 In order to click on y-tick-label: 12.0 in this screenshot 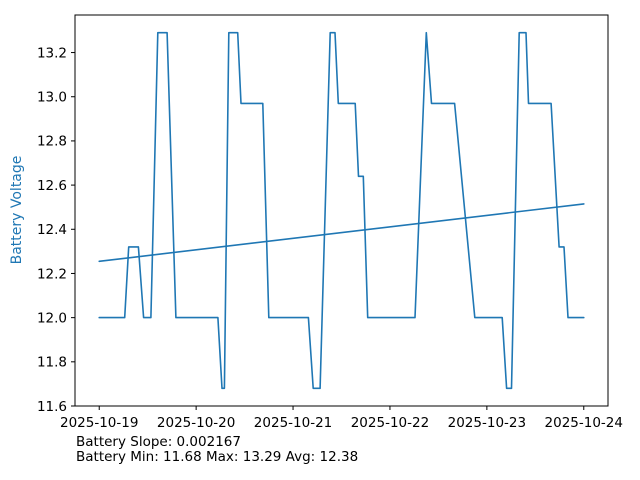, I will do `click(52, 318)`.